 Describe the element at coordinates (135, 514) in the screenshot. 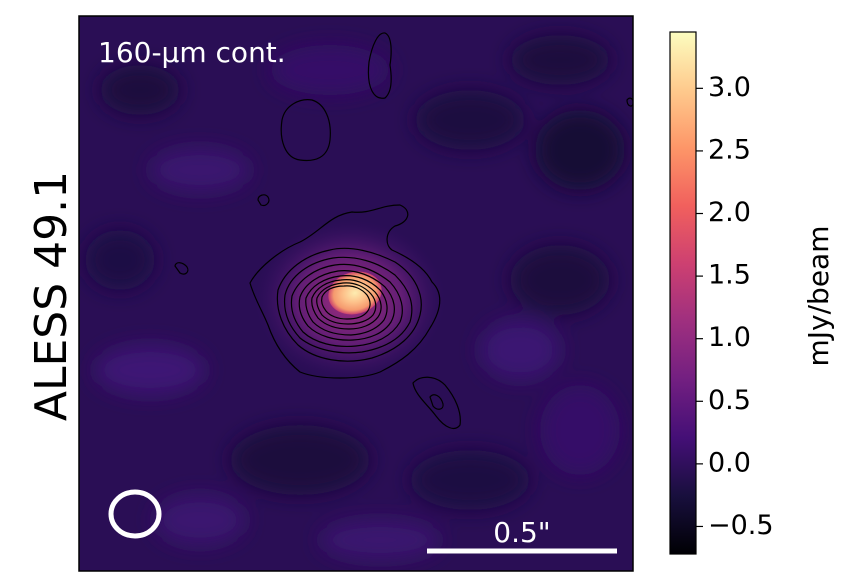

I see `beam-ellipse` at that location.